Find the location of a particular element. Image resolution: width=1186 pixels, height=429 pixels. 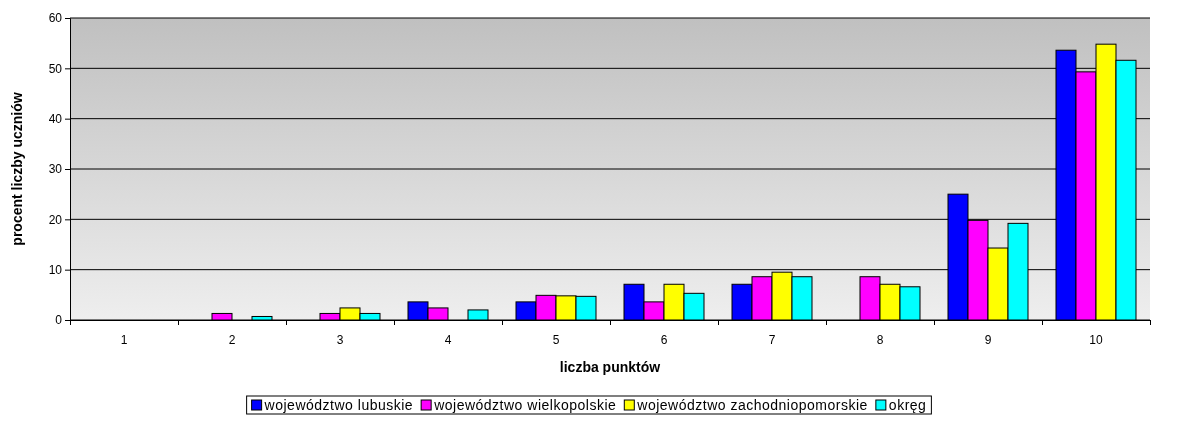

x-tick-label: 9 is located at coordinates (988, 340).